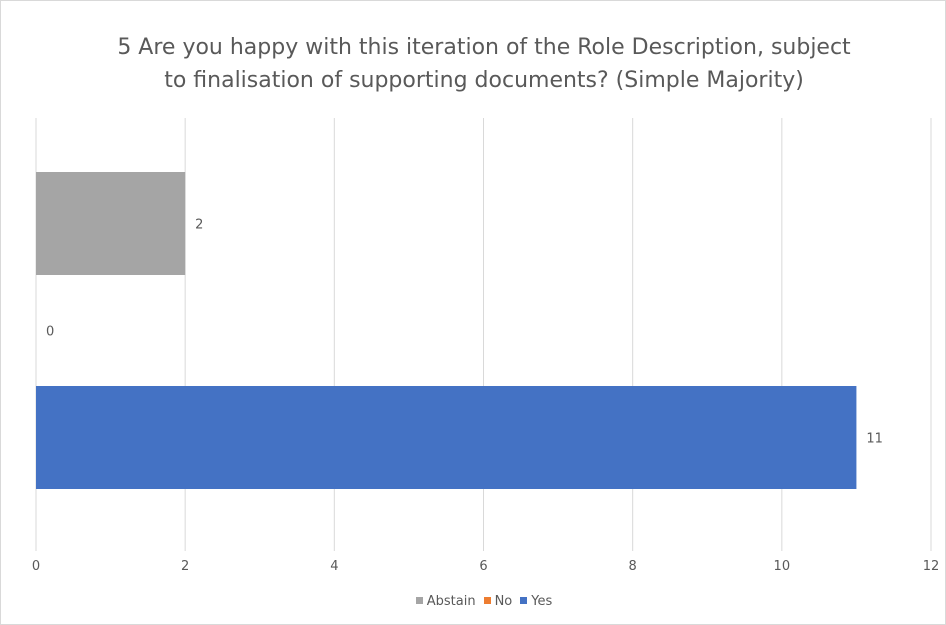 The height and width of the screenshot is (625, 946). Describe the element at coordinates (36, 566) in the screenshot. I see `x-tick-label: 0` at that location.